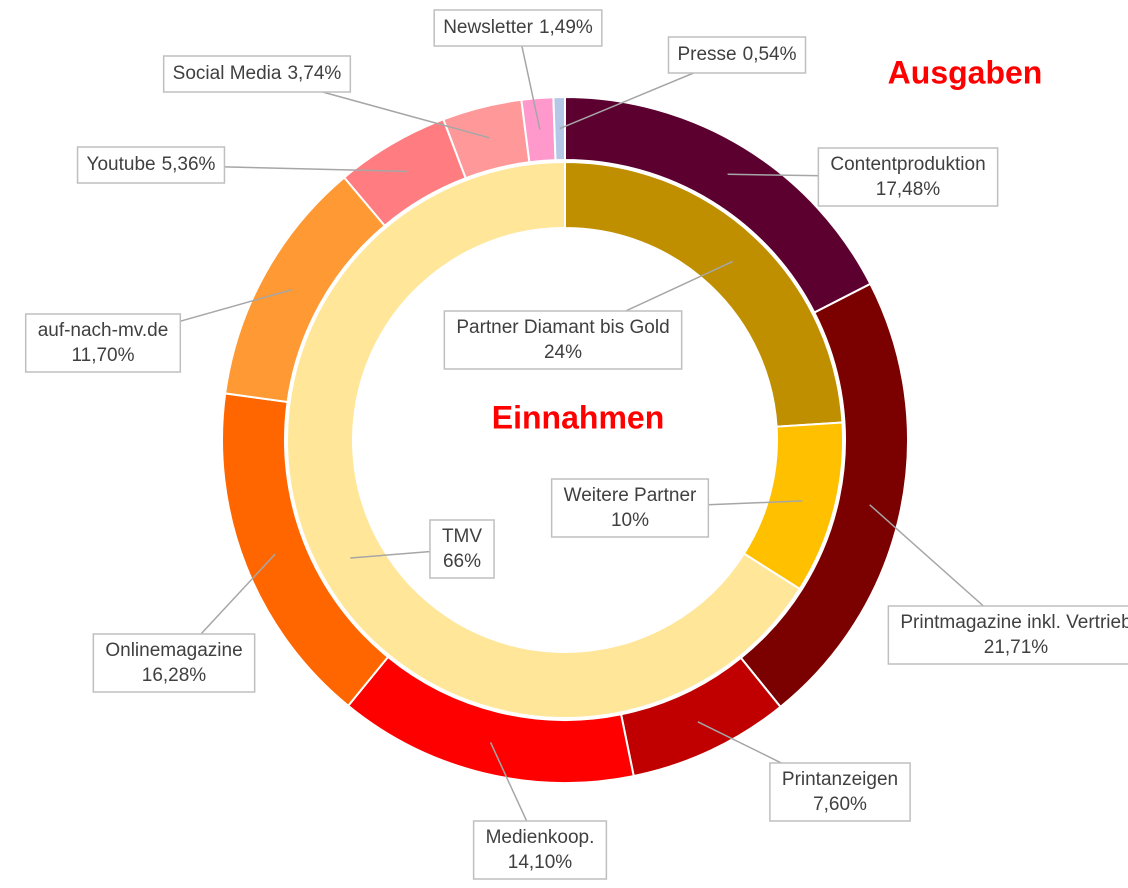  What do you see at coordinates (840, 779) in the screenshot?
I see `label-name: Printanzeigen` at bounding box center [840, 779].